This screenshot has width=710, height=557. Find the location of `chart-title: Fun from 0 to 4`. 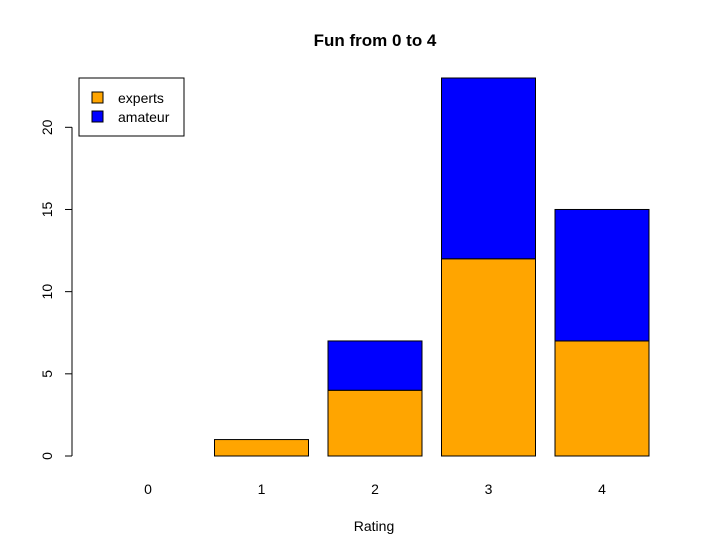

chart-title: Fun from 0 to 4 is located at coordinates (375, 40).